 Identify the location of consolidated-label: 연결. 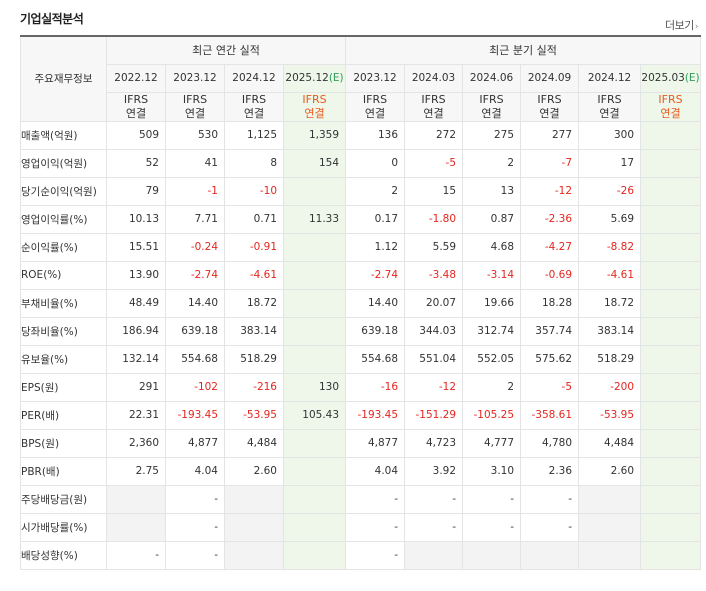
(375, 113).